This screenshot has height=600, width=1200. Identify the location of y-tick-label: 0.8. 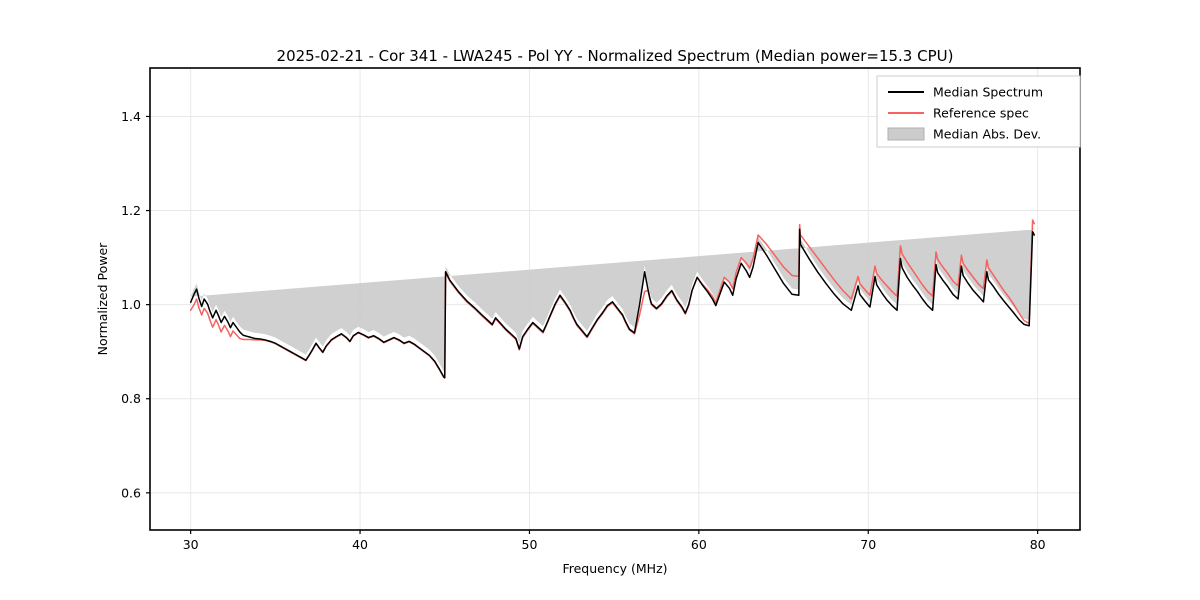
(131, 398).